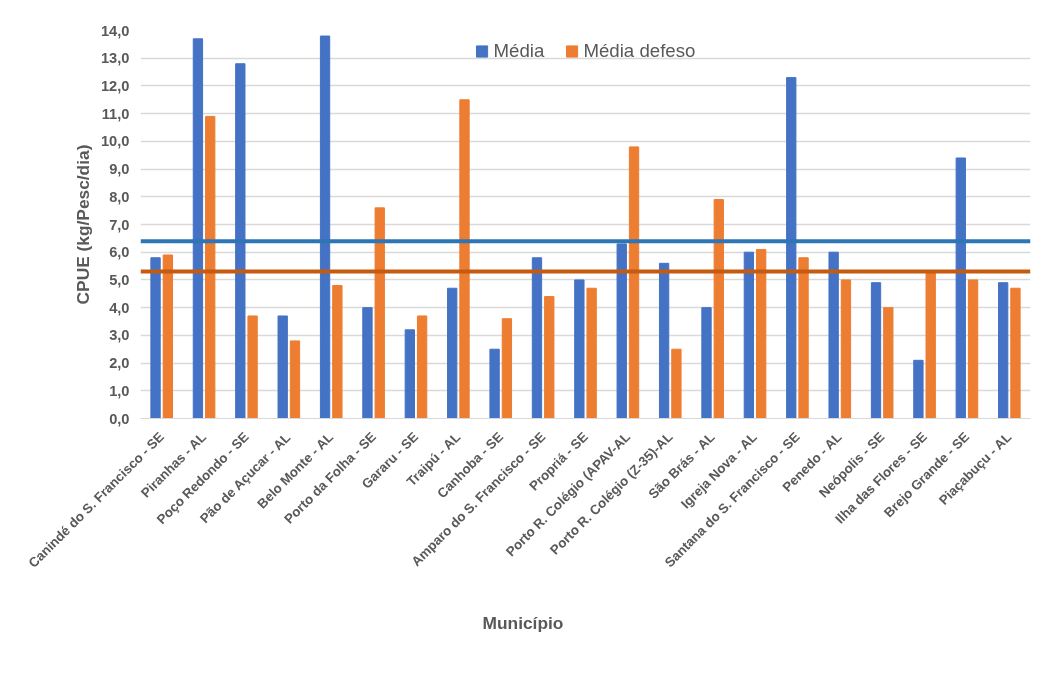 This screenshot has width=1051, height=683. I want to click on legend-label: Média defeso, so click(639, 51).